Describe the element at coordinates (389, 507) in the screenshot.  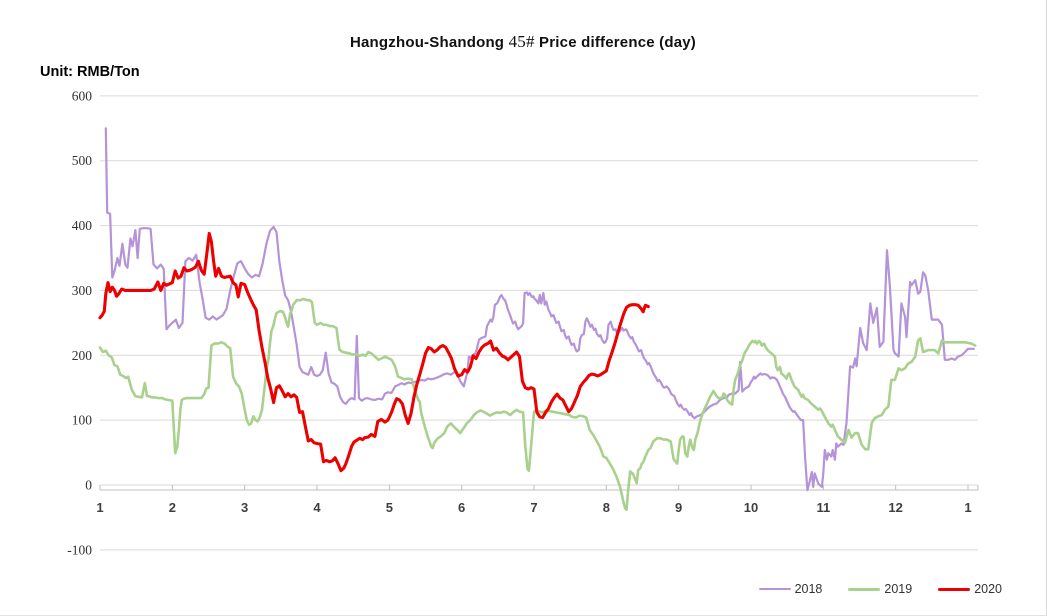
I see `x-axis-label: 5` at that location.